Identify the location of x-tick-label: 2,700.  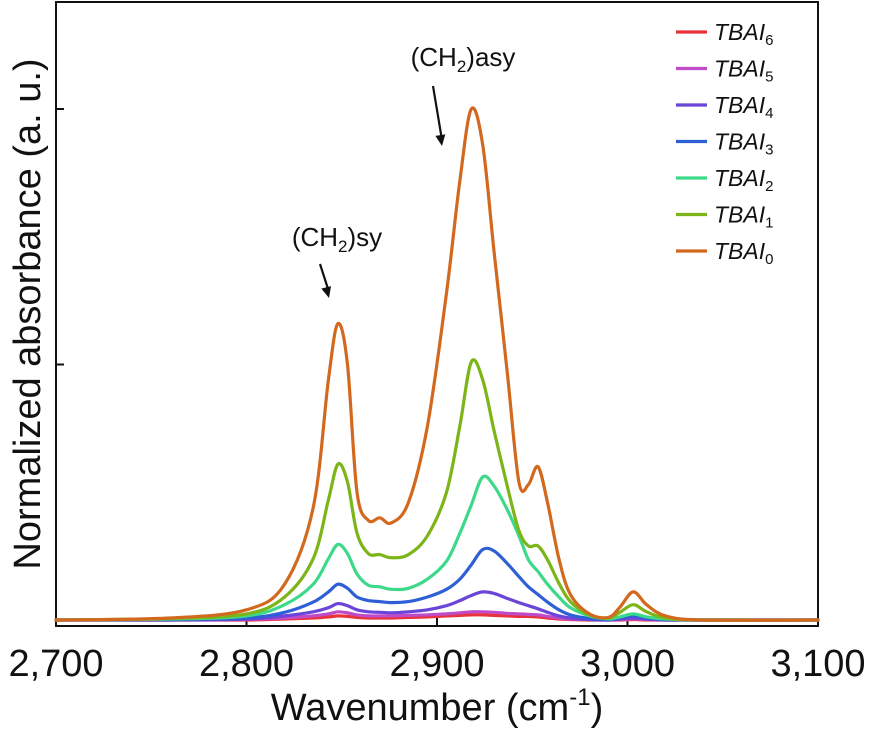
(55, 664).